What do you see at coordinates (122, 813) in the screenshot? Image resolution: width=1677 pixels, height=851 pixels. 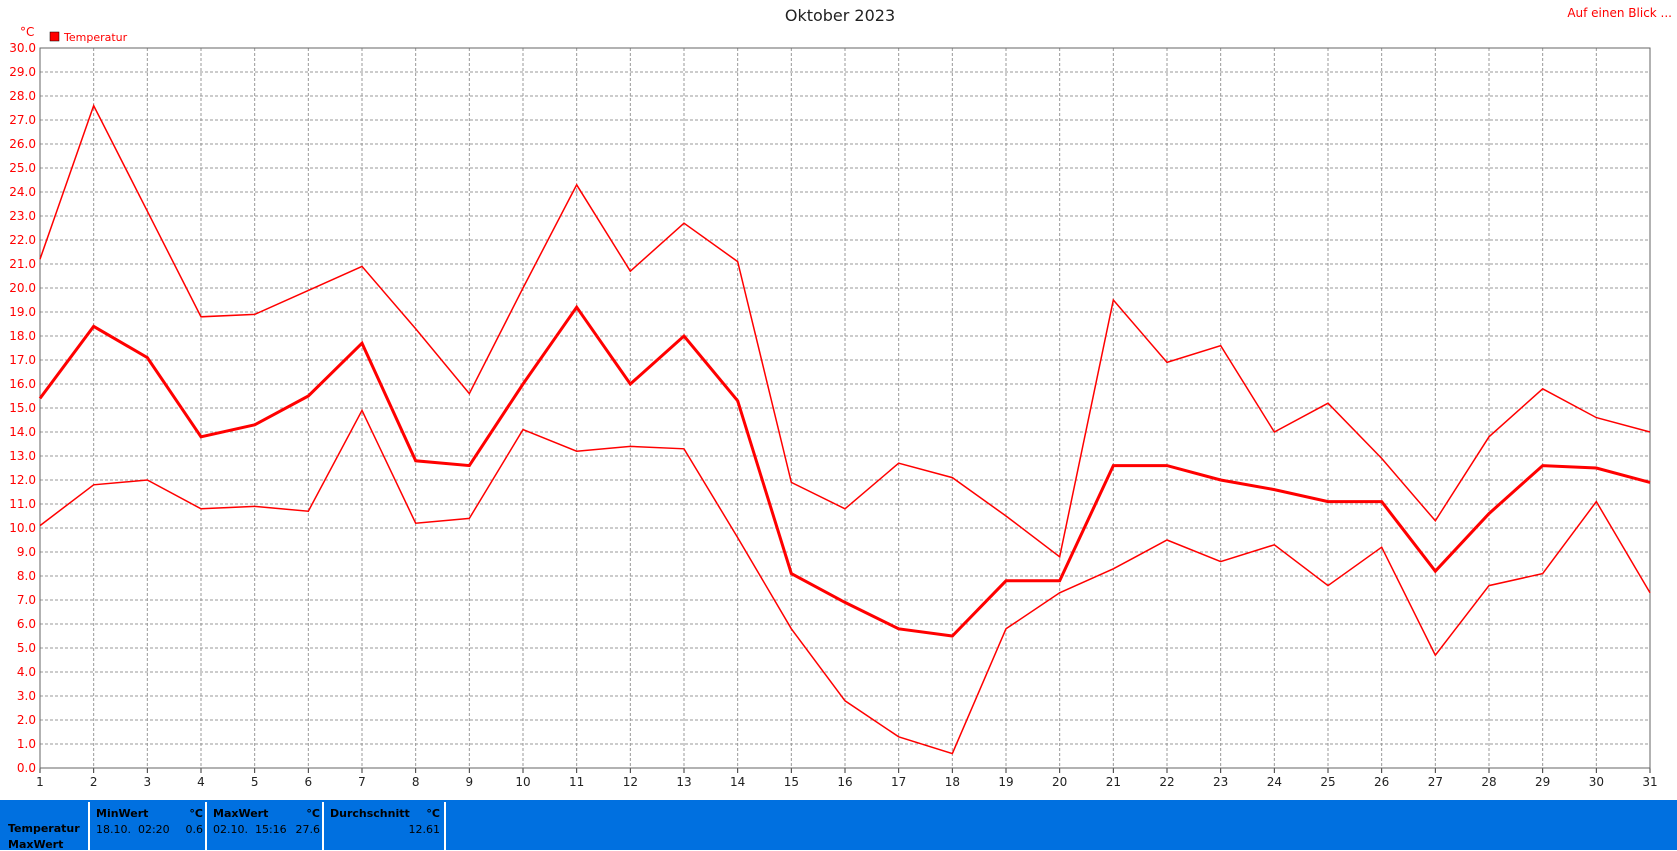 I see `summary-text: MinWert` at bounding box center [122, 813].